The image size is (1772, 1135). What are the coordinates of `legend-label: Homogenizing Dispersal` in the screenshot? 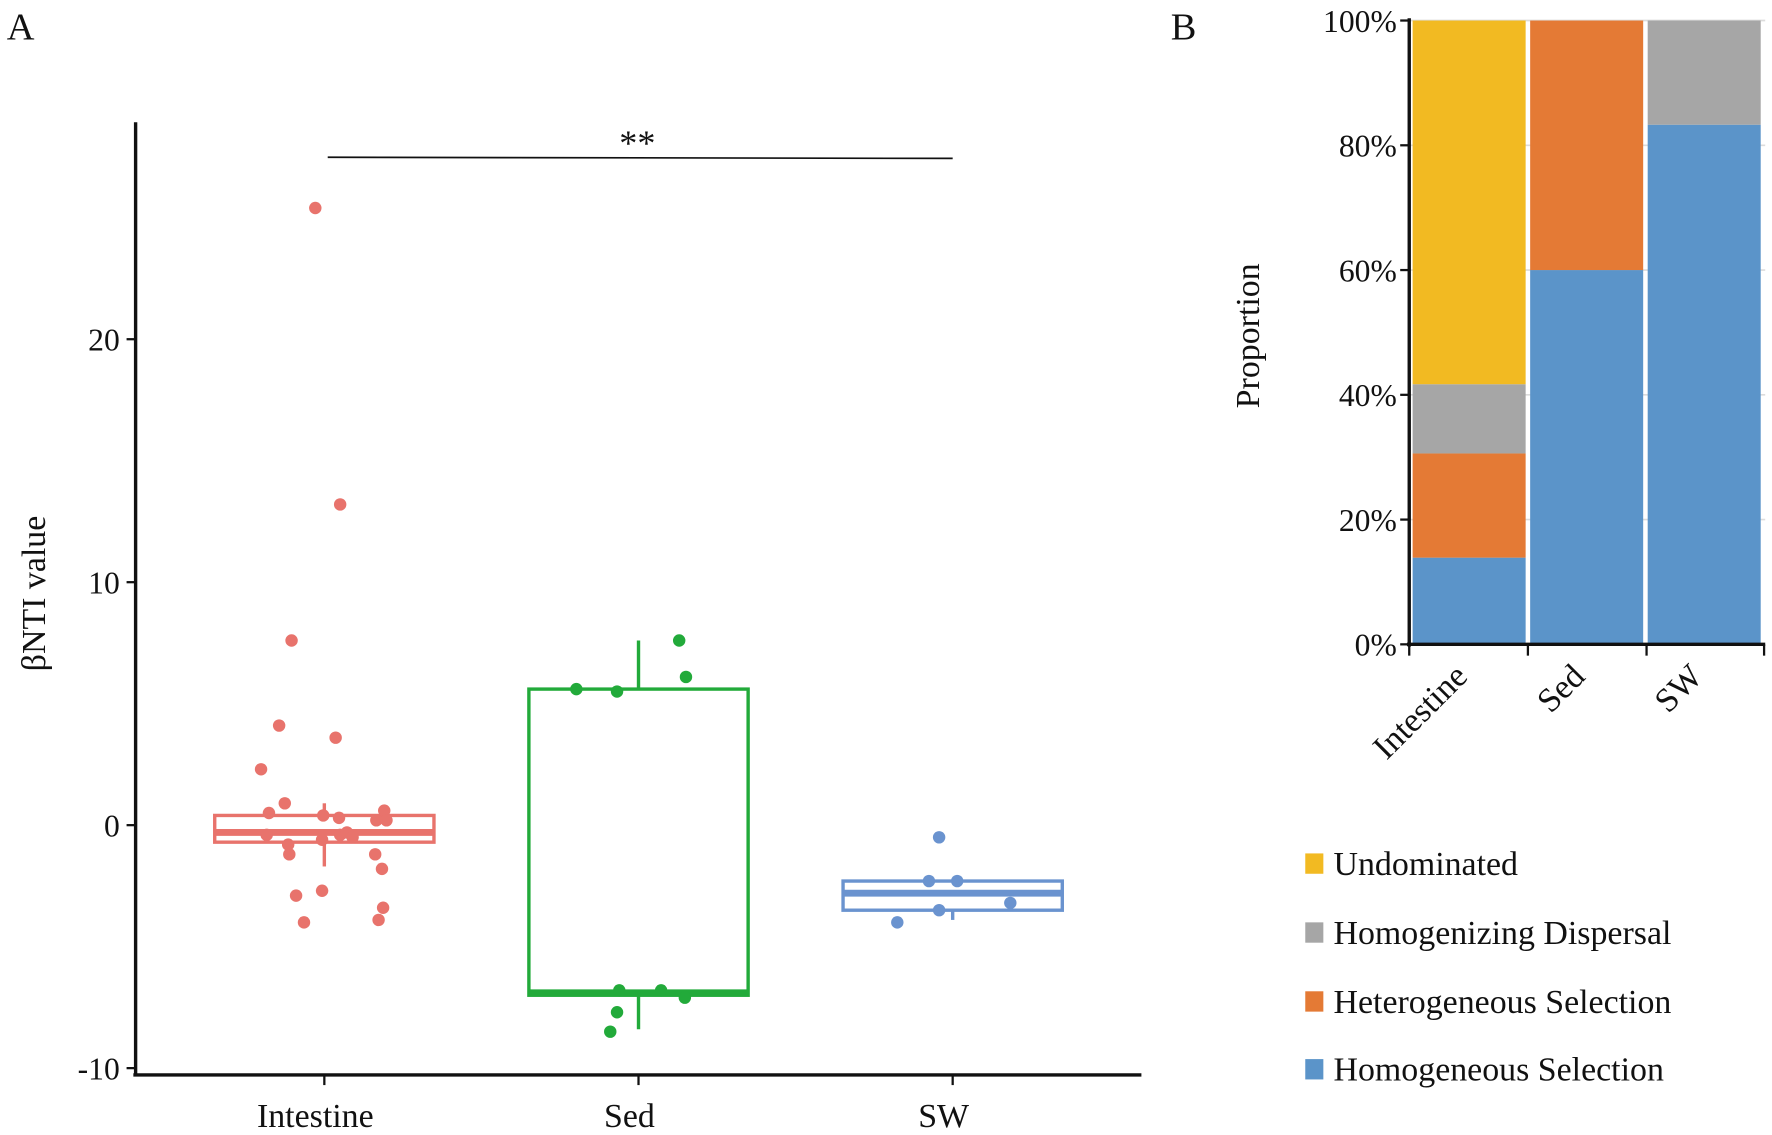 It's located at (1503, 933).